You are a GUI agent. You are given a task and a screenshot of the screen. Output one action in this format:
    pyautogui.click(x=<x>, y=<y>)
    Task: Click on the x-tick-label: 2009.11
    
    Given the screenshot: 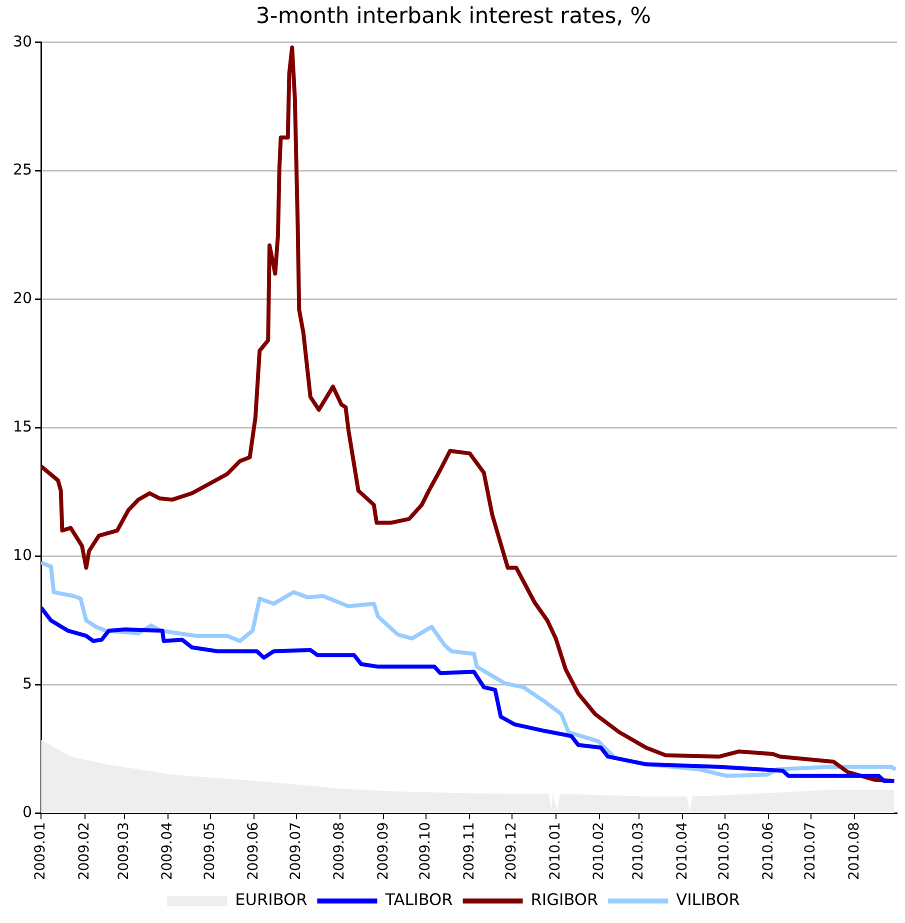 What is the action you would take?
    pyautogui.click(x=469, y=851)
    